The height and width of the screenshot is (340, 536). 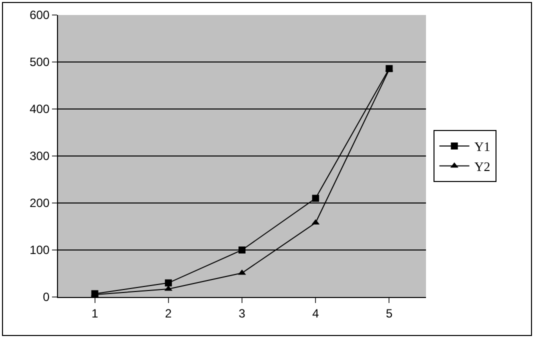 I want to click on x-tick-label: 1, so click(x=94, y=313).